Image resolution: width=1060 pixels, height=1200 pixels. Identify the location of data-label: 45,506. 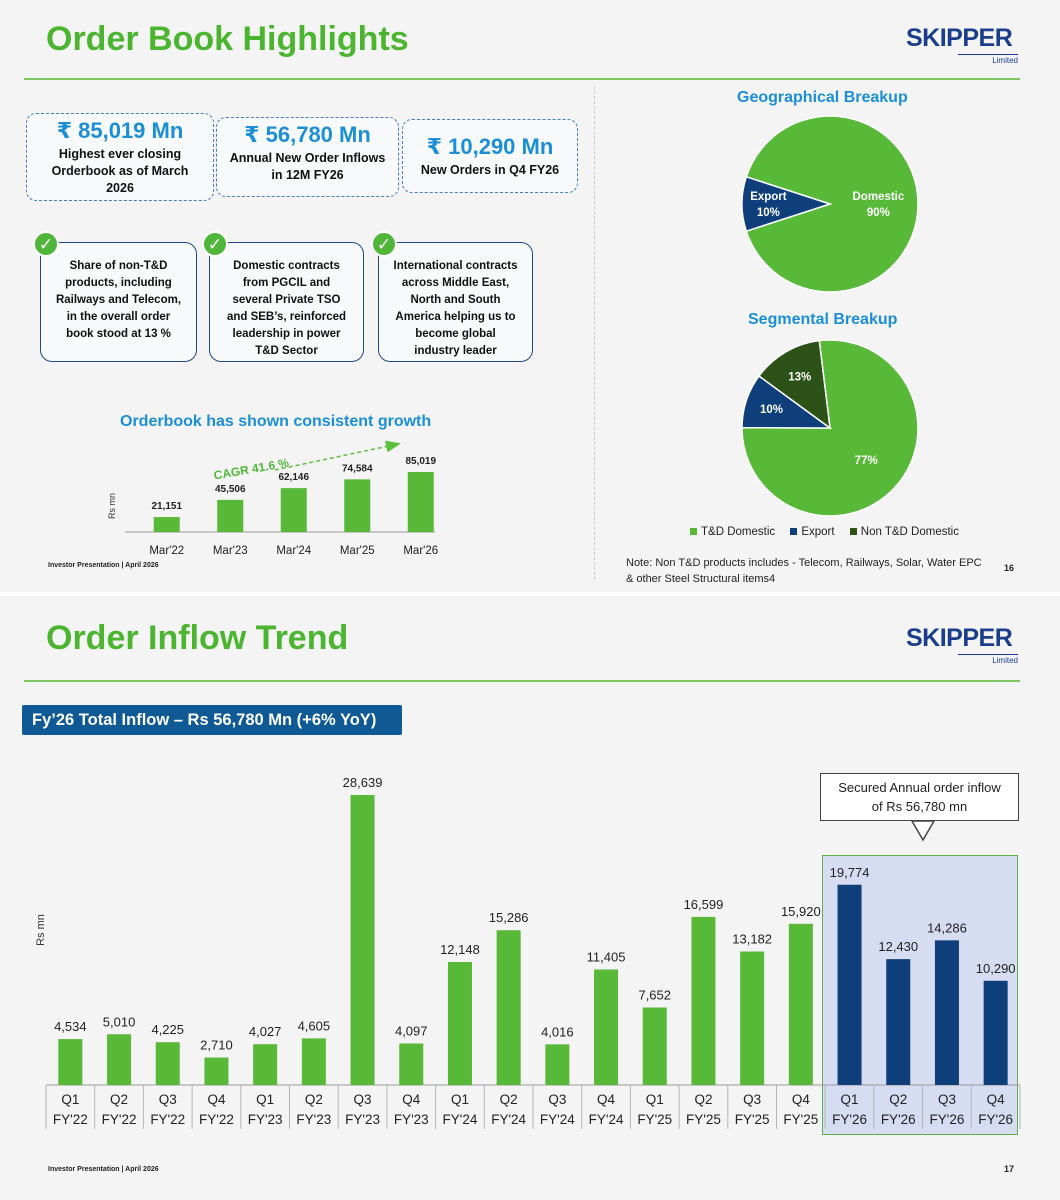
(230, 489).